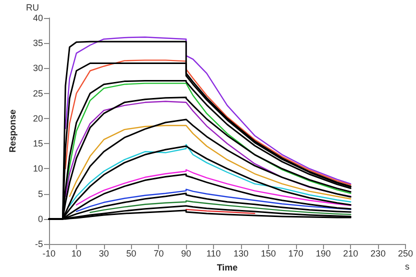 Image resolution: width=416 pixels, height=277 pixels. What do you see at coordinates (296, 253) in the screenshot?
I see `x-tick-label: 170` at bounding box center [296, 253].